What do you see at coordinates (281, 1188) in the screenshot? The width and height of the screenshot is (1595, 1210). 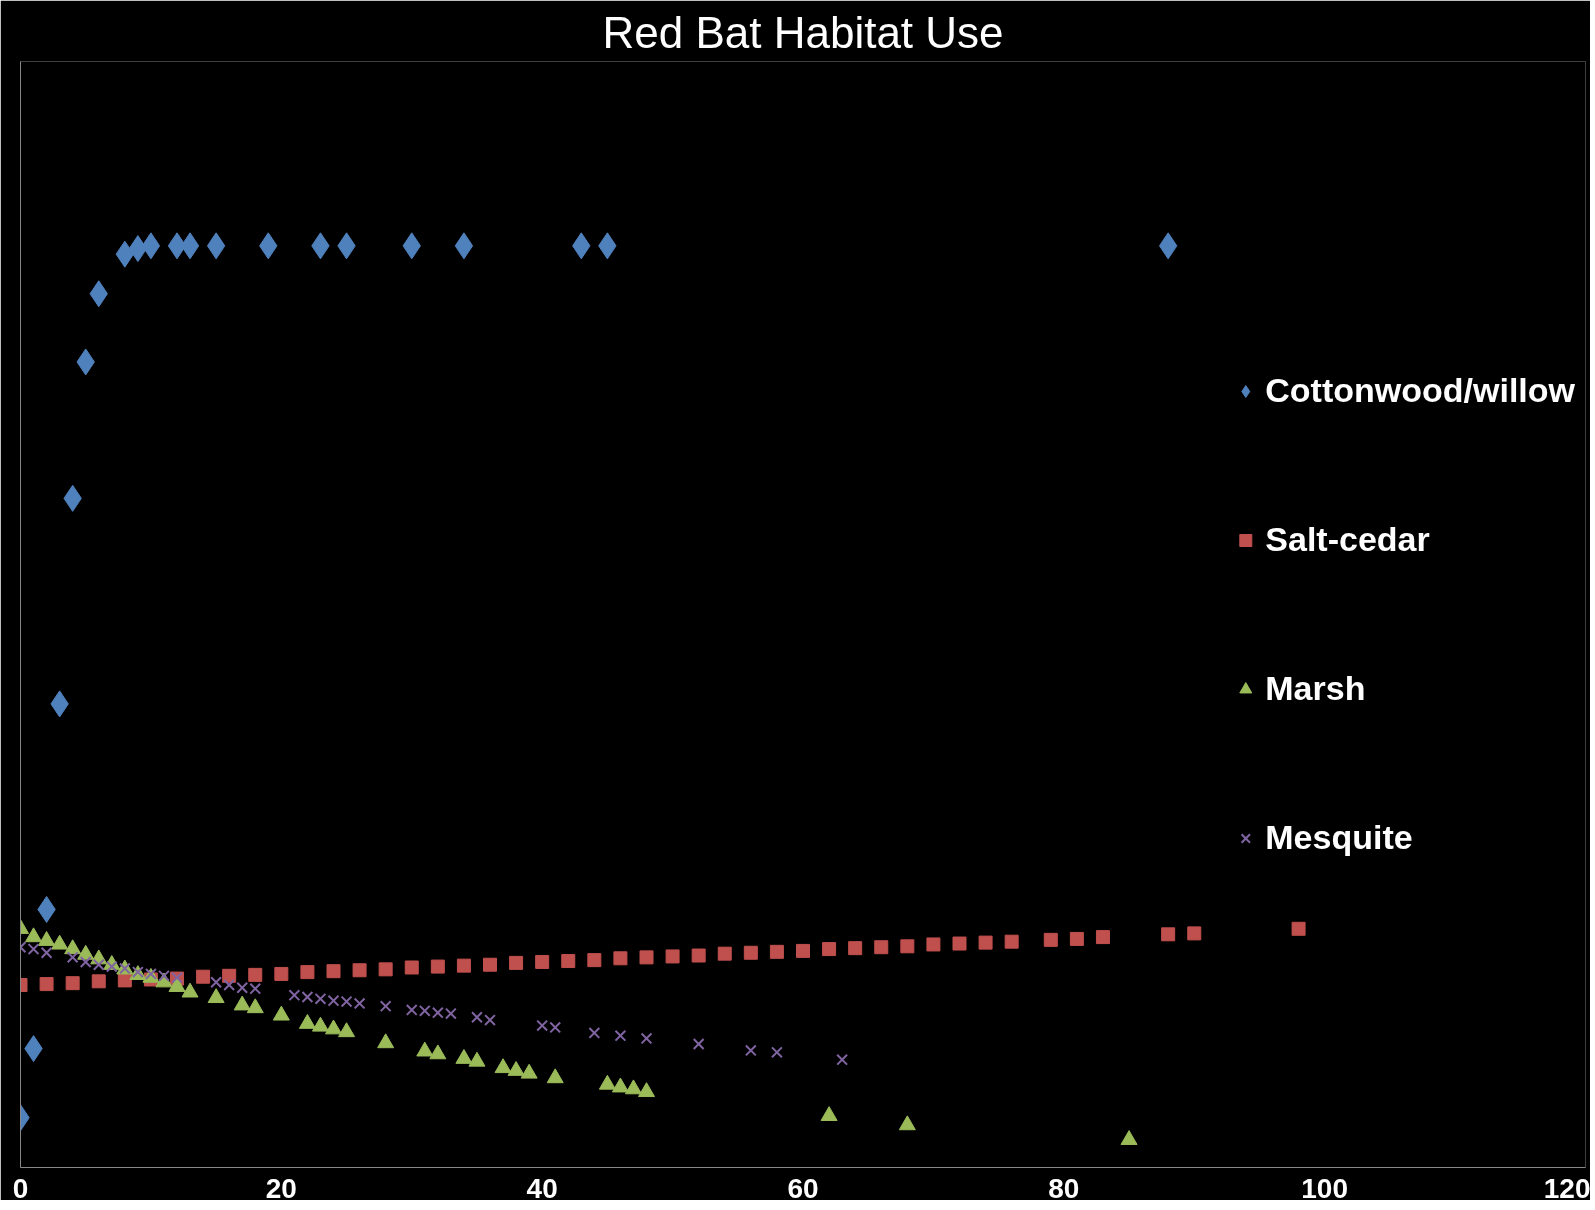 I see `x-tick-label: 20` at bounding box center [281, 1188].